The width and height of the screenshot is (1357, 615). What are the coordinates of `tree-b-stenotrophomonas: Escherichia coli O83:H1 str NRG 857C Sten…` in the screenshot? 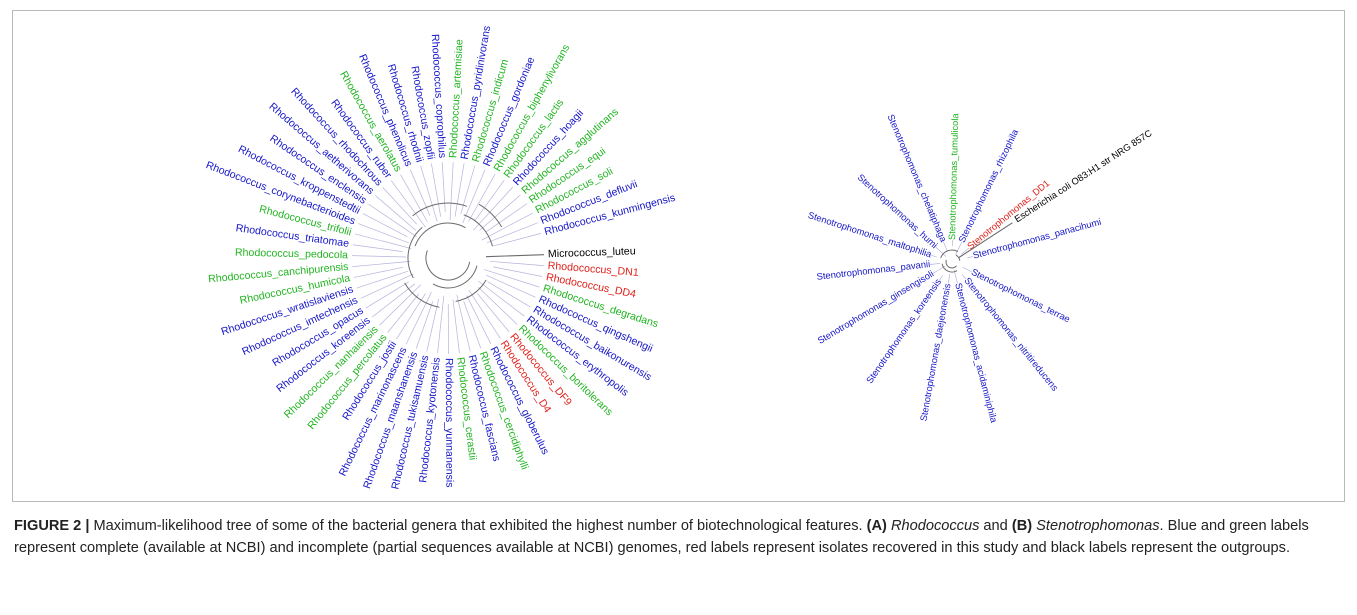 It's located at (980, 268).